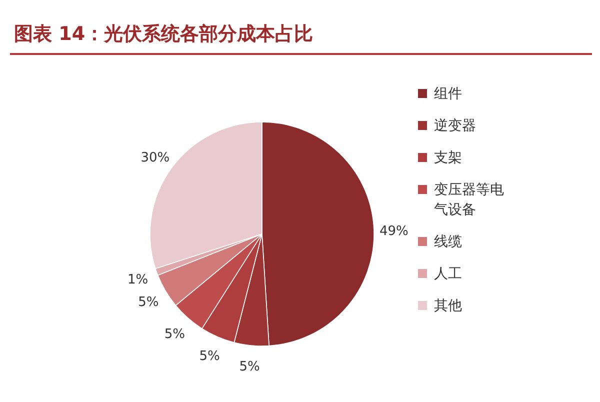 The height and width of the screenshot is (402, 600). What do you see at coordinates (448, 158) in the screenshot?
I see `legend-label: 支架` at bounding box center [448, 158].